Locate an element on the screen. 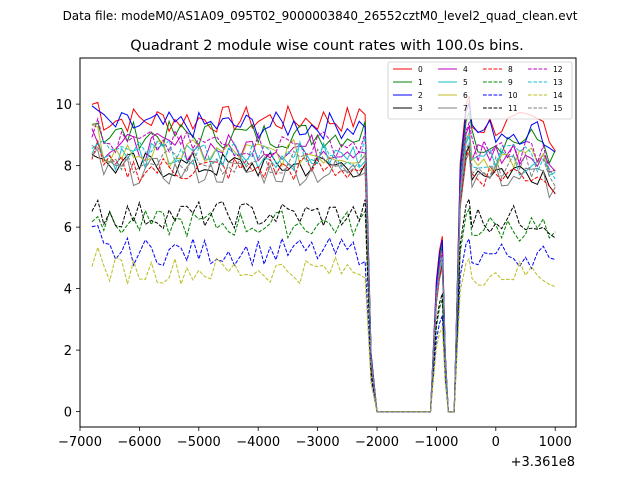 The height and width of the screenshot is (480, 640). y-tick-label: 0 is located at coordinates (68, 413).